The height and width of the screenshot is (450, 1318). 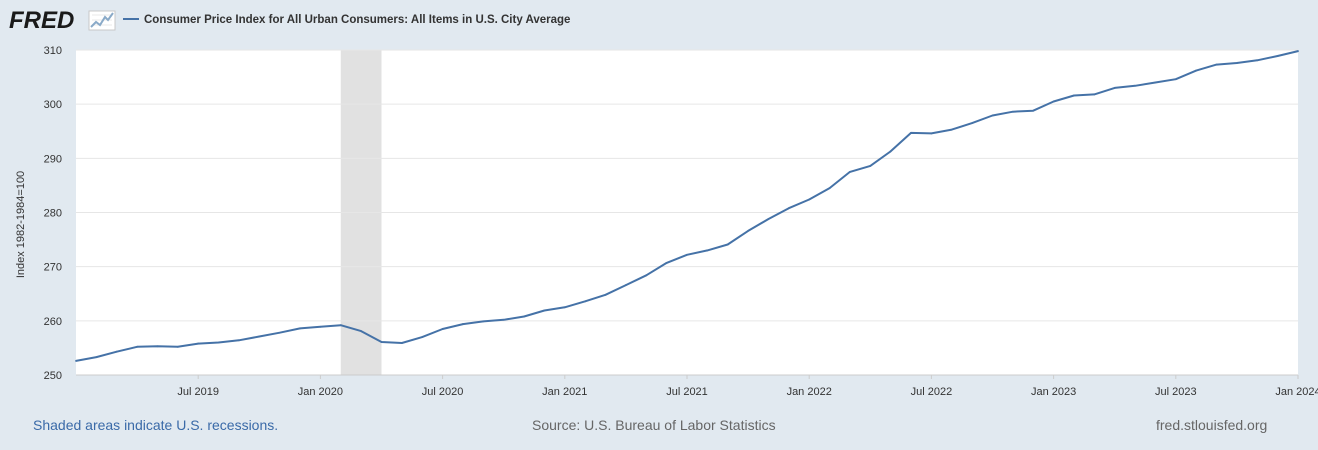 What do you see at coordinates (654, 425) in the screenshot?
I see `source-note: Source: U.S. Bureau of Labor Statistics` at bounding box center [654, 425].